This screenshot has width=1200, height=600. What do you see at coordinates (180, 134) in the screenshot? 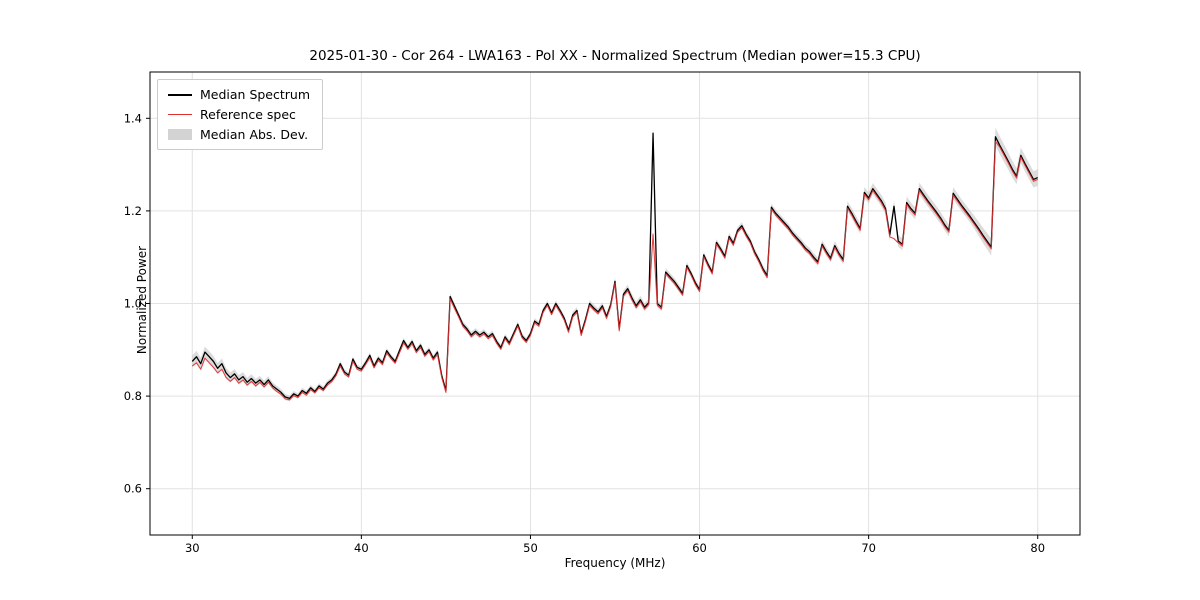
I see `mad-band-swatch-icon` at bounding box center [180, 134].